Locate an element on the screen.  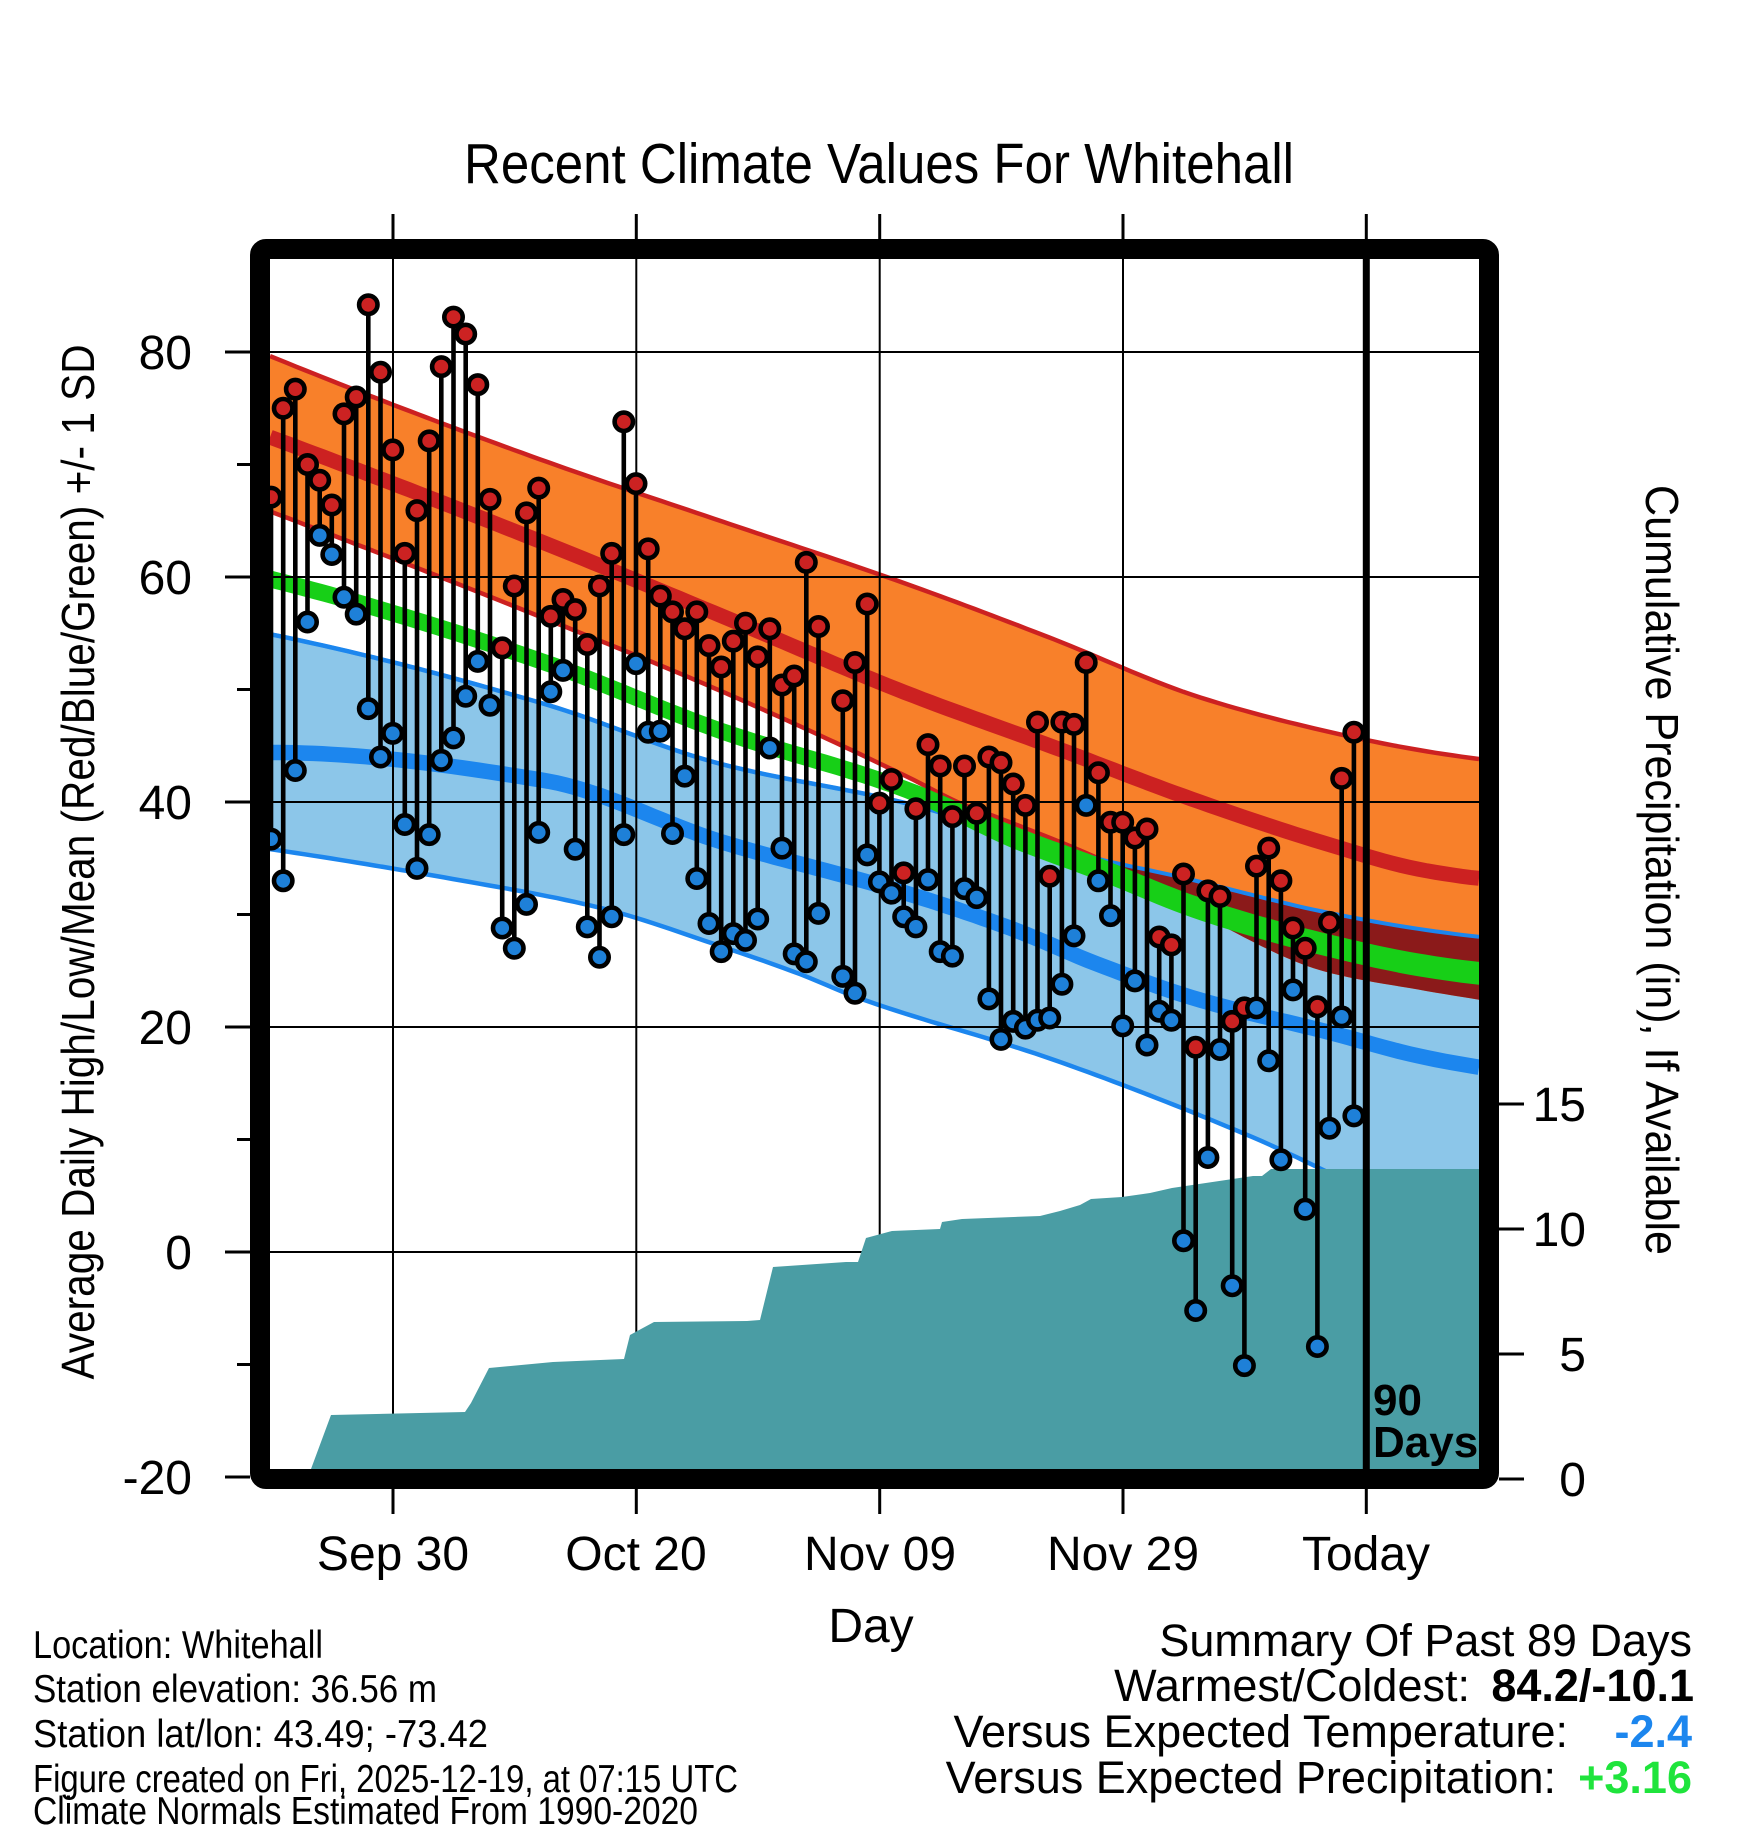
svg-text: 40 is located at coordinates (165, 803).